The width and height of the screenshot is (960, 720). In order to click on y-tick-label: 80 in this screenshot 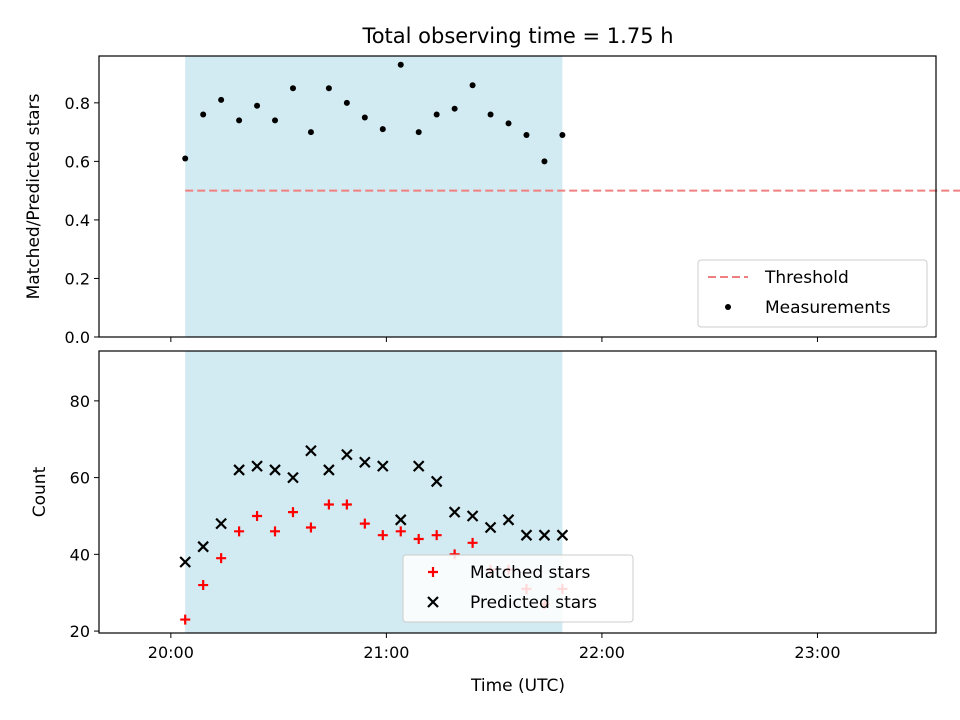, I will do `click(80, 401)`.